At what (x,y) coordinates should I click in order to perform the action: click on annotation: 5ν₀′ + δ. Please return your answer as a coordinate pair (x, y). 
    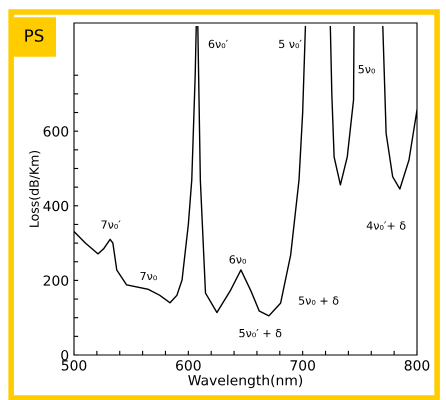
    Looking at the image, I should click on (260, 333).